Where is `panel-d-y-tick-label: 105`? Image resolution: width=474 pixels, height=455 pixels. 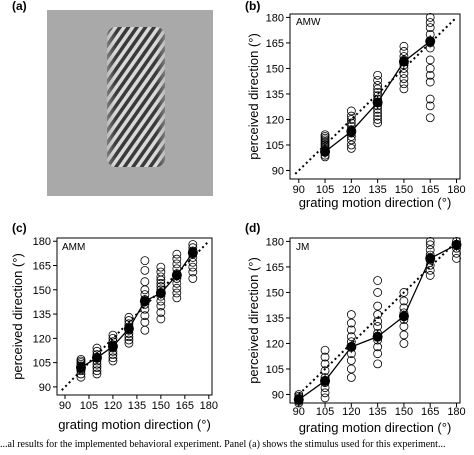
panel-d-y-tick-label: 105 is located at coordinates (275, 370).